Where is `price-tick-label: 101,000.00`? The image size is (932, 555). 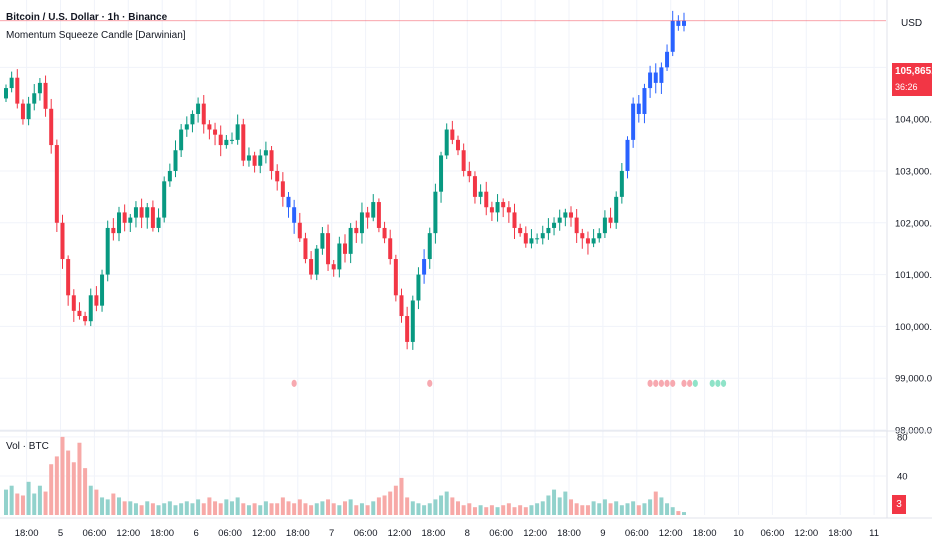
price-tick-label: 101,000.00 is located at coordinates (913, 275).